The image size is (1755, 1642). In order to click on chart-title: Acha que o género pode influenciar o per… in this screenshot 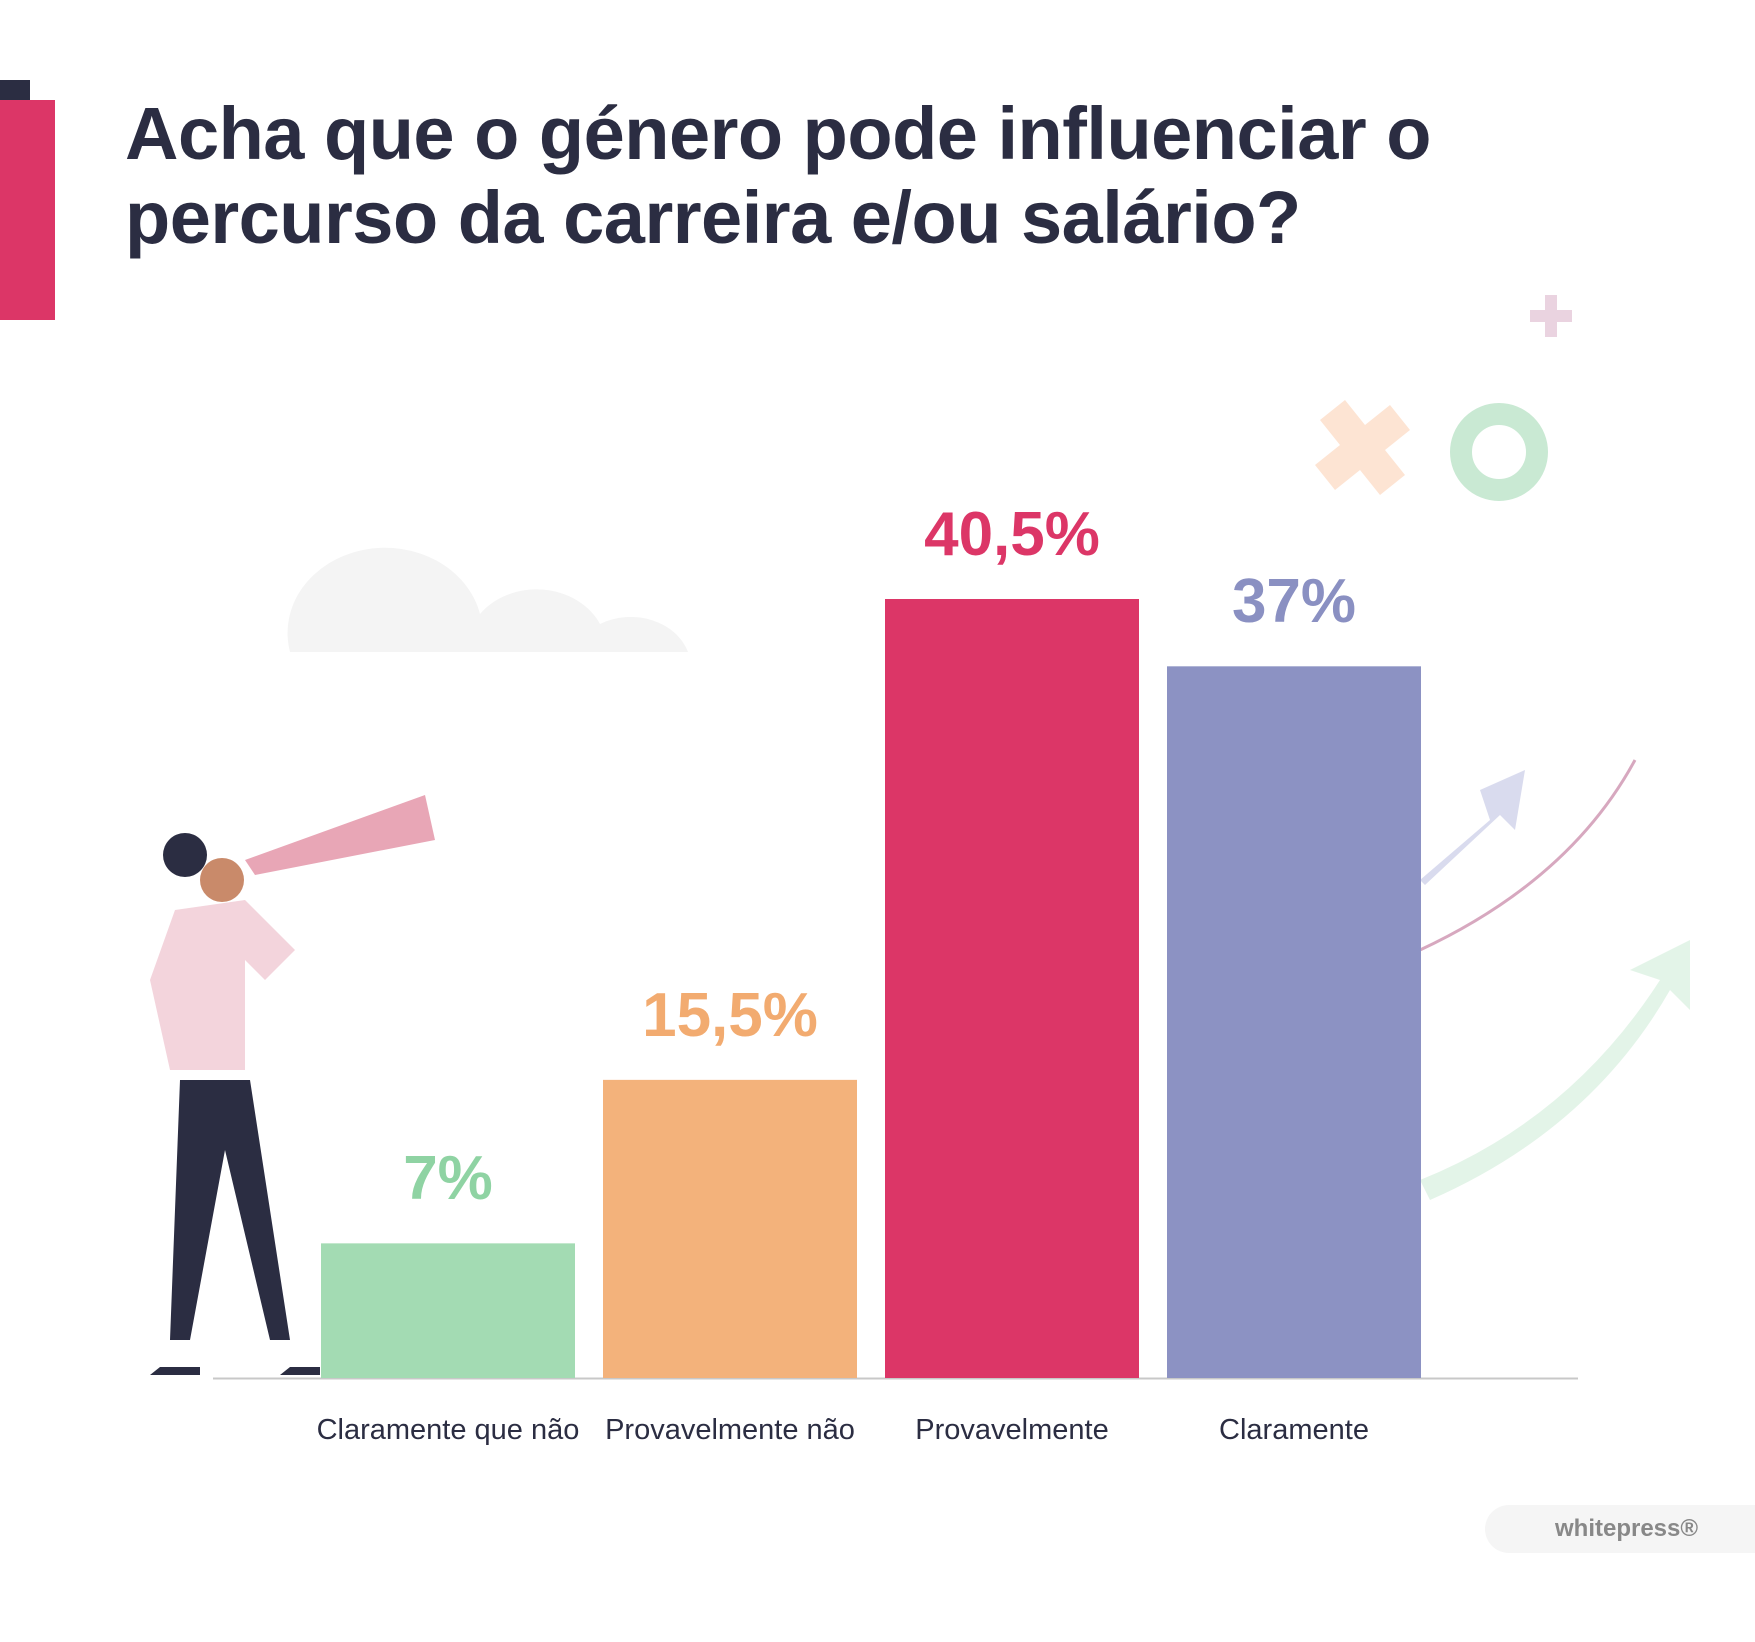, I will do `click(778, 175)`.